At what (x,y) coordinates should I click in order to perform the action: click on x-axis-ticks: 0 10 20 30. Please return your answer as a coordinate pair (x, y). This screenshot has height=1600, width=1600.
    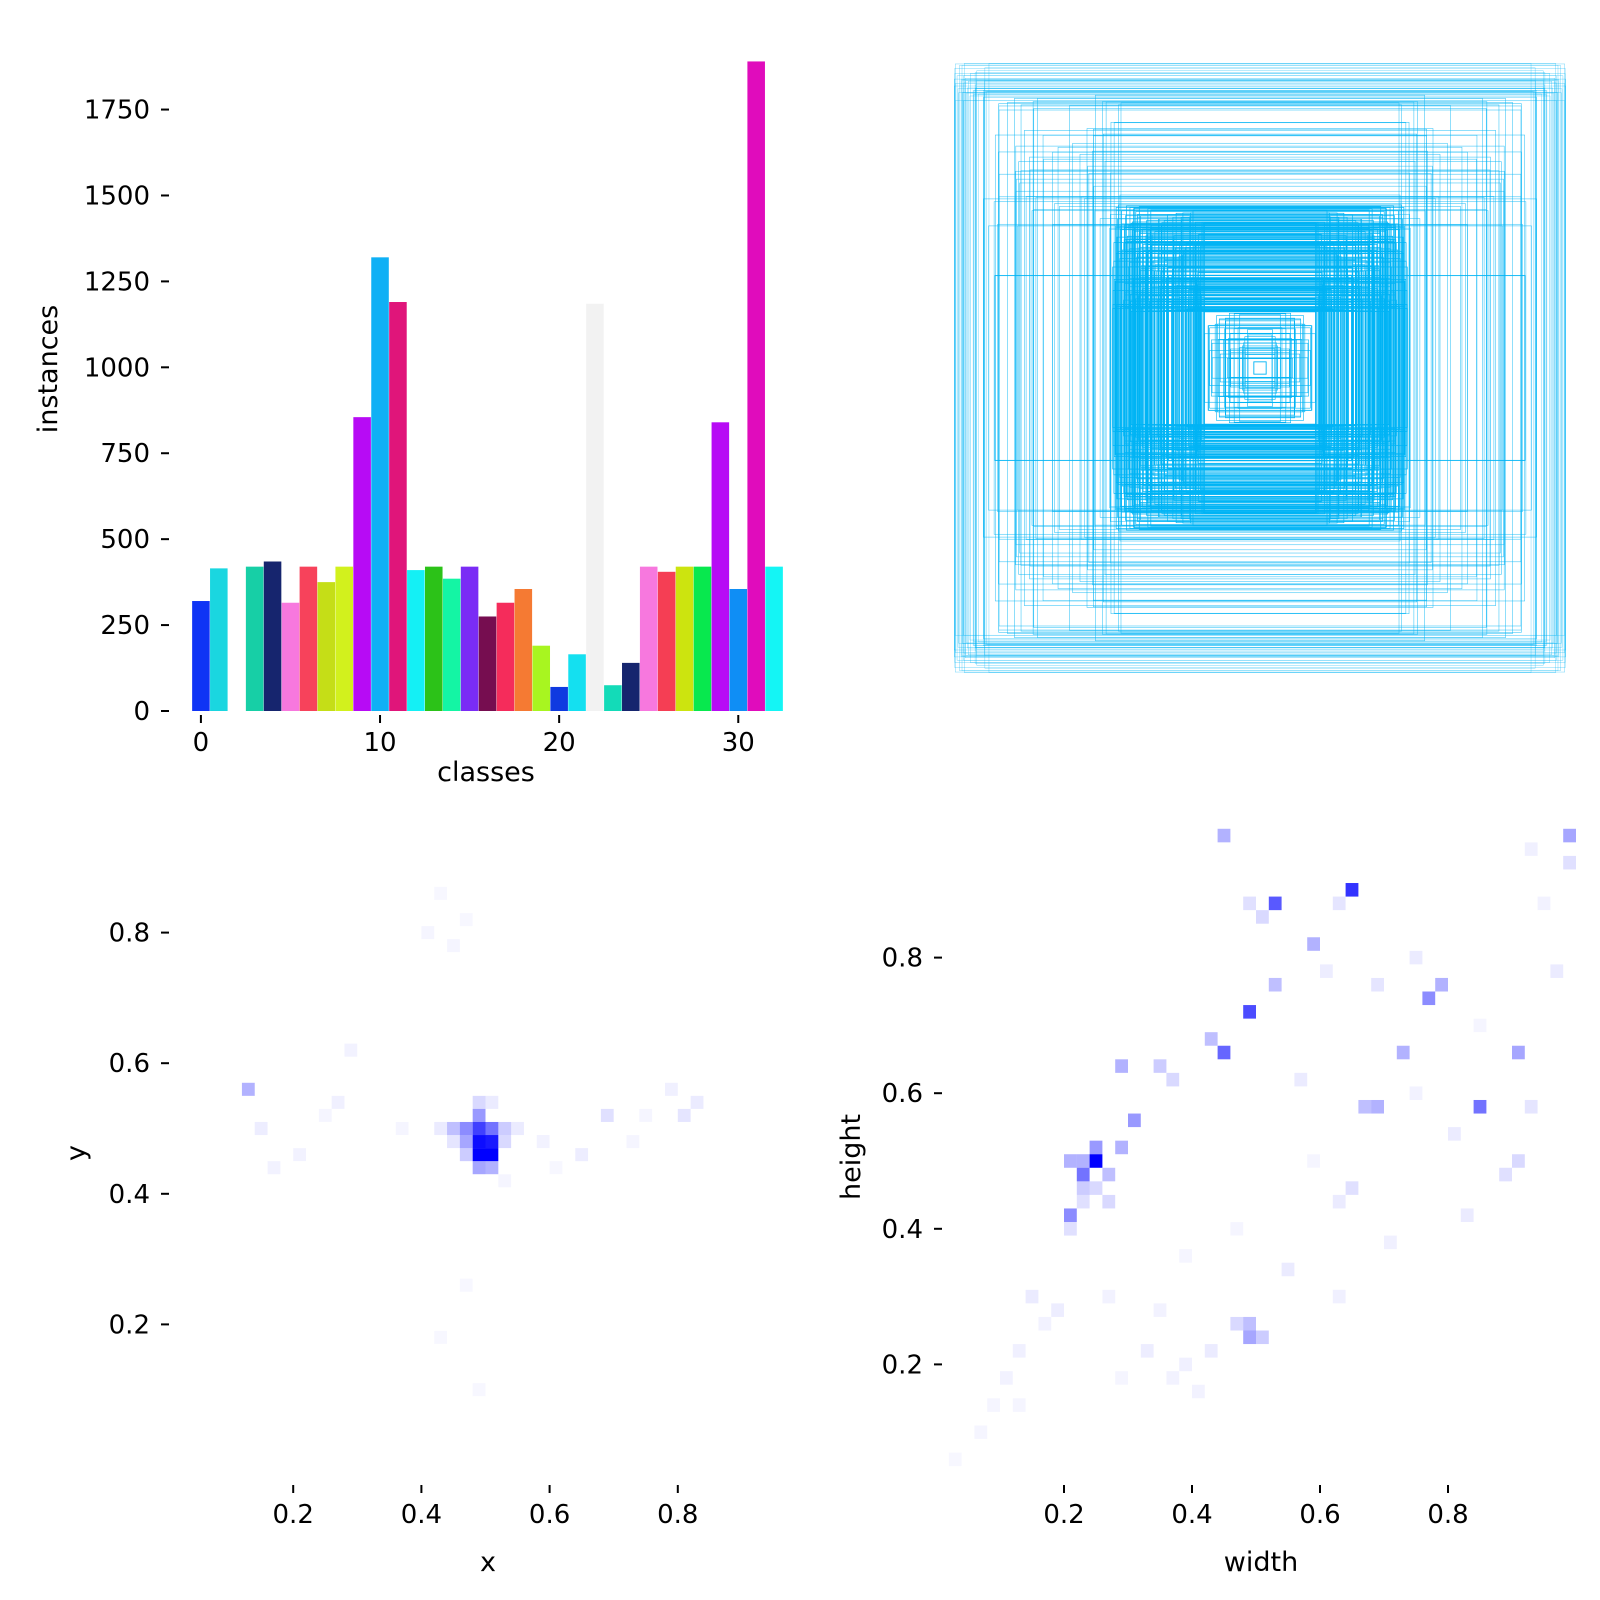
    Looking at the image, I should click on (474, 736).